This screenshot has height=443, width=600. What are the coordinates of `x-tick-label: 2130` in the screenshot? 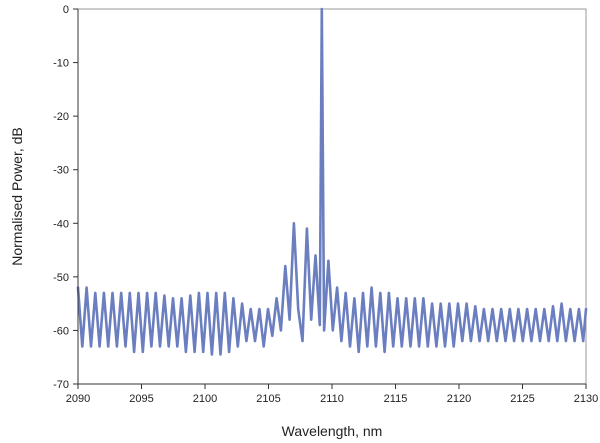 It's located at (586, 399).